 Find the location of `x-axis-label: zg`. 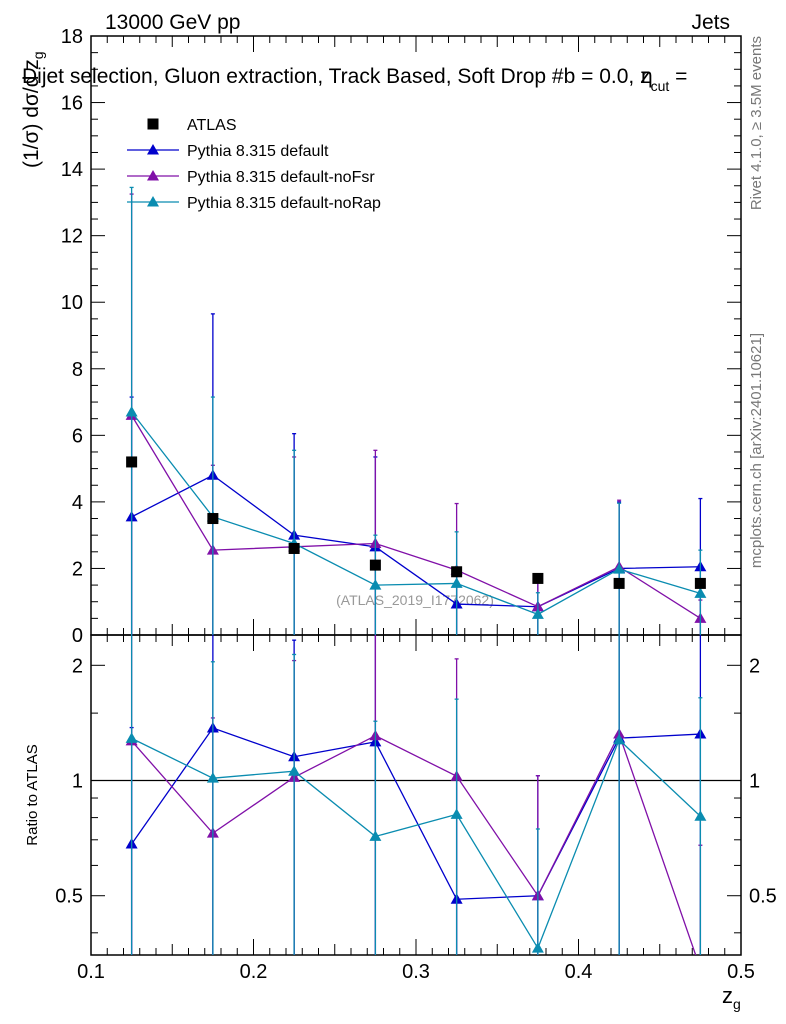

x-axis-label: zg is located at coordinates (731, 997).